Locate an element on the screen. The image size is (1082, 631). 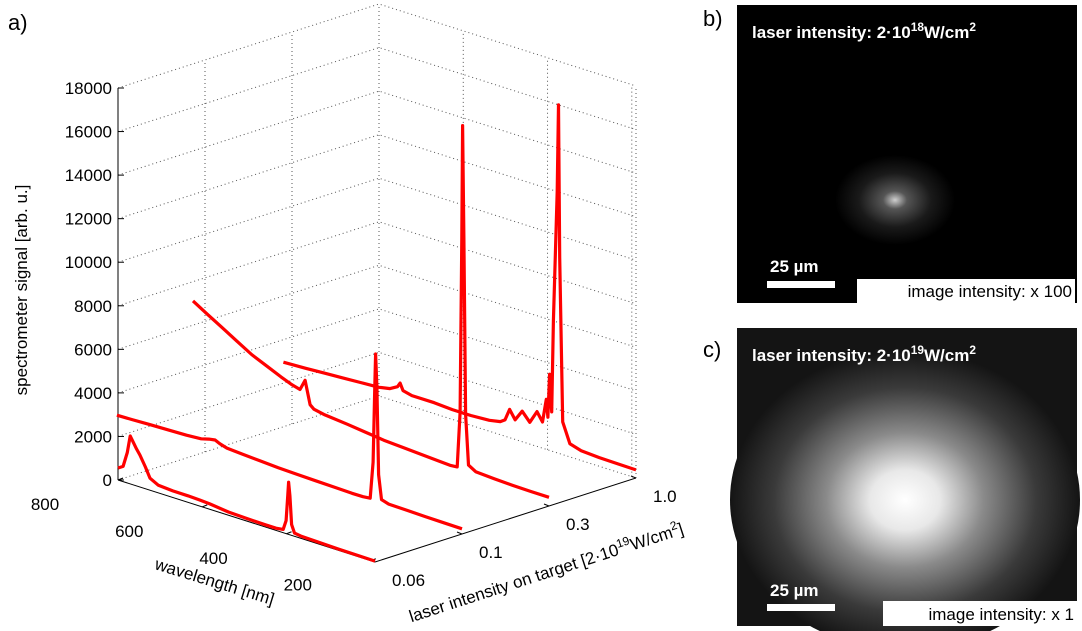
z-tick-label: 0.3 is located at coordinates (578, 524).